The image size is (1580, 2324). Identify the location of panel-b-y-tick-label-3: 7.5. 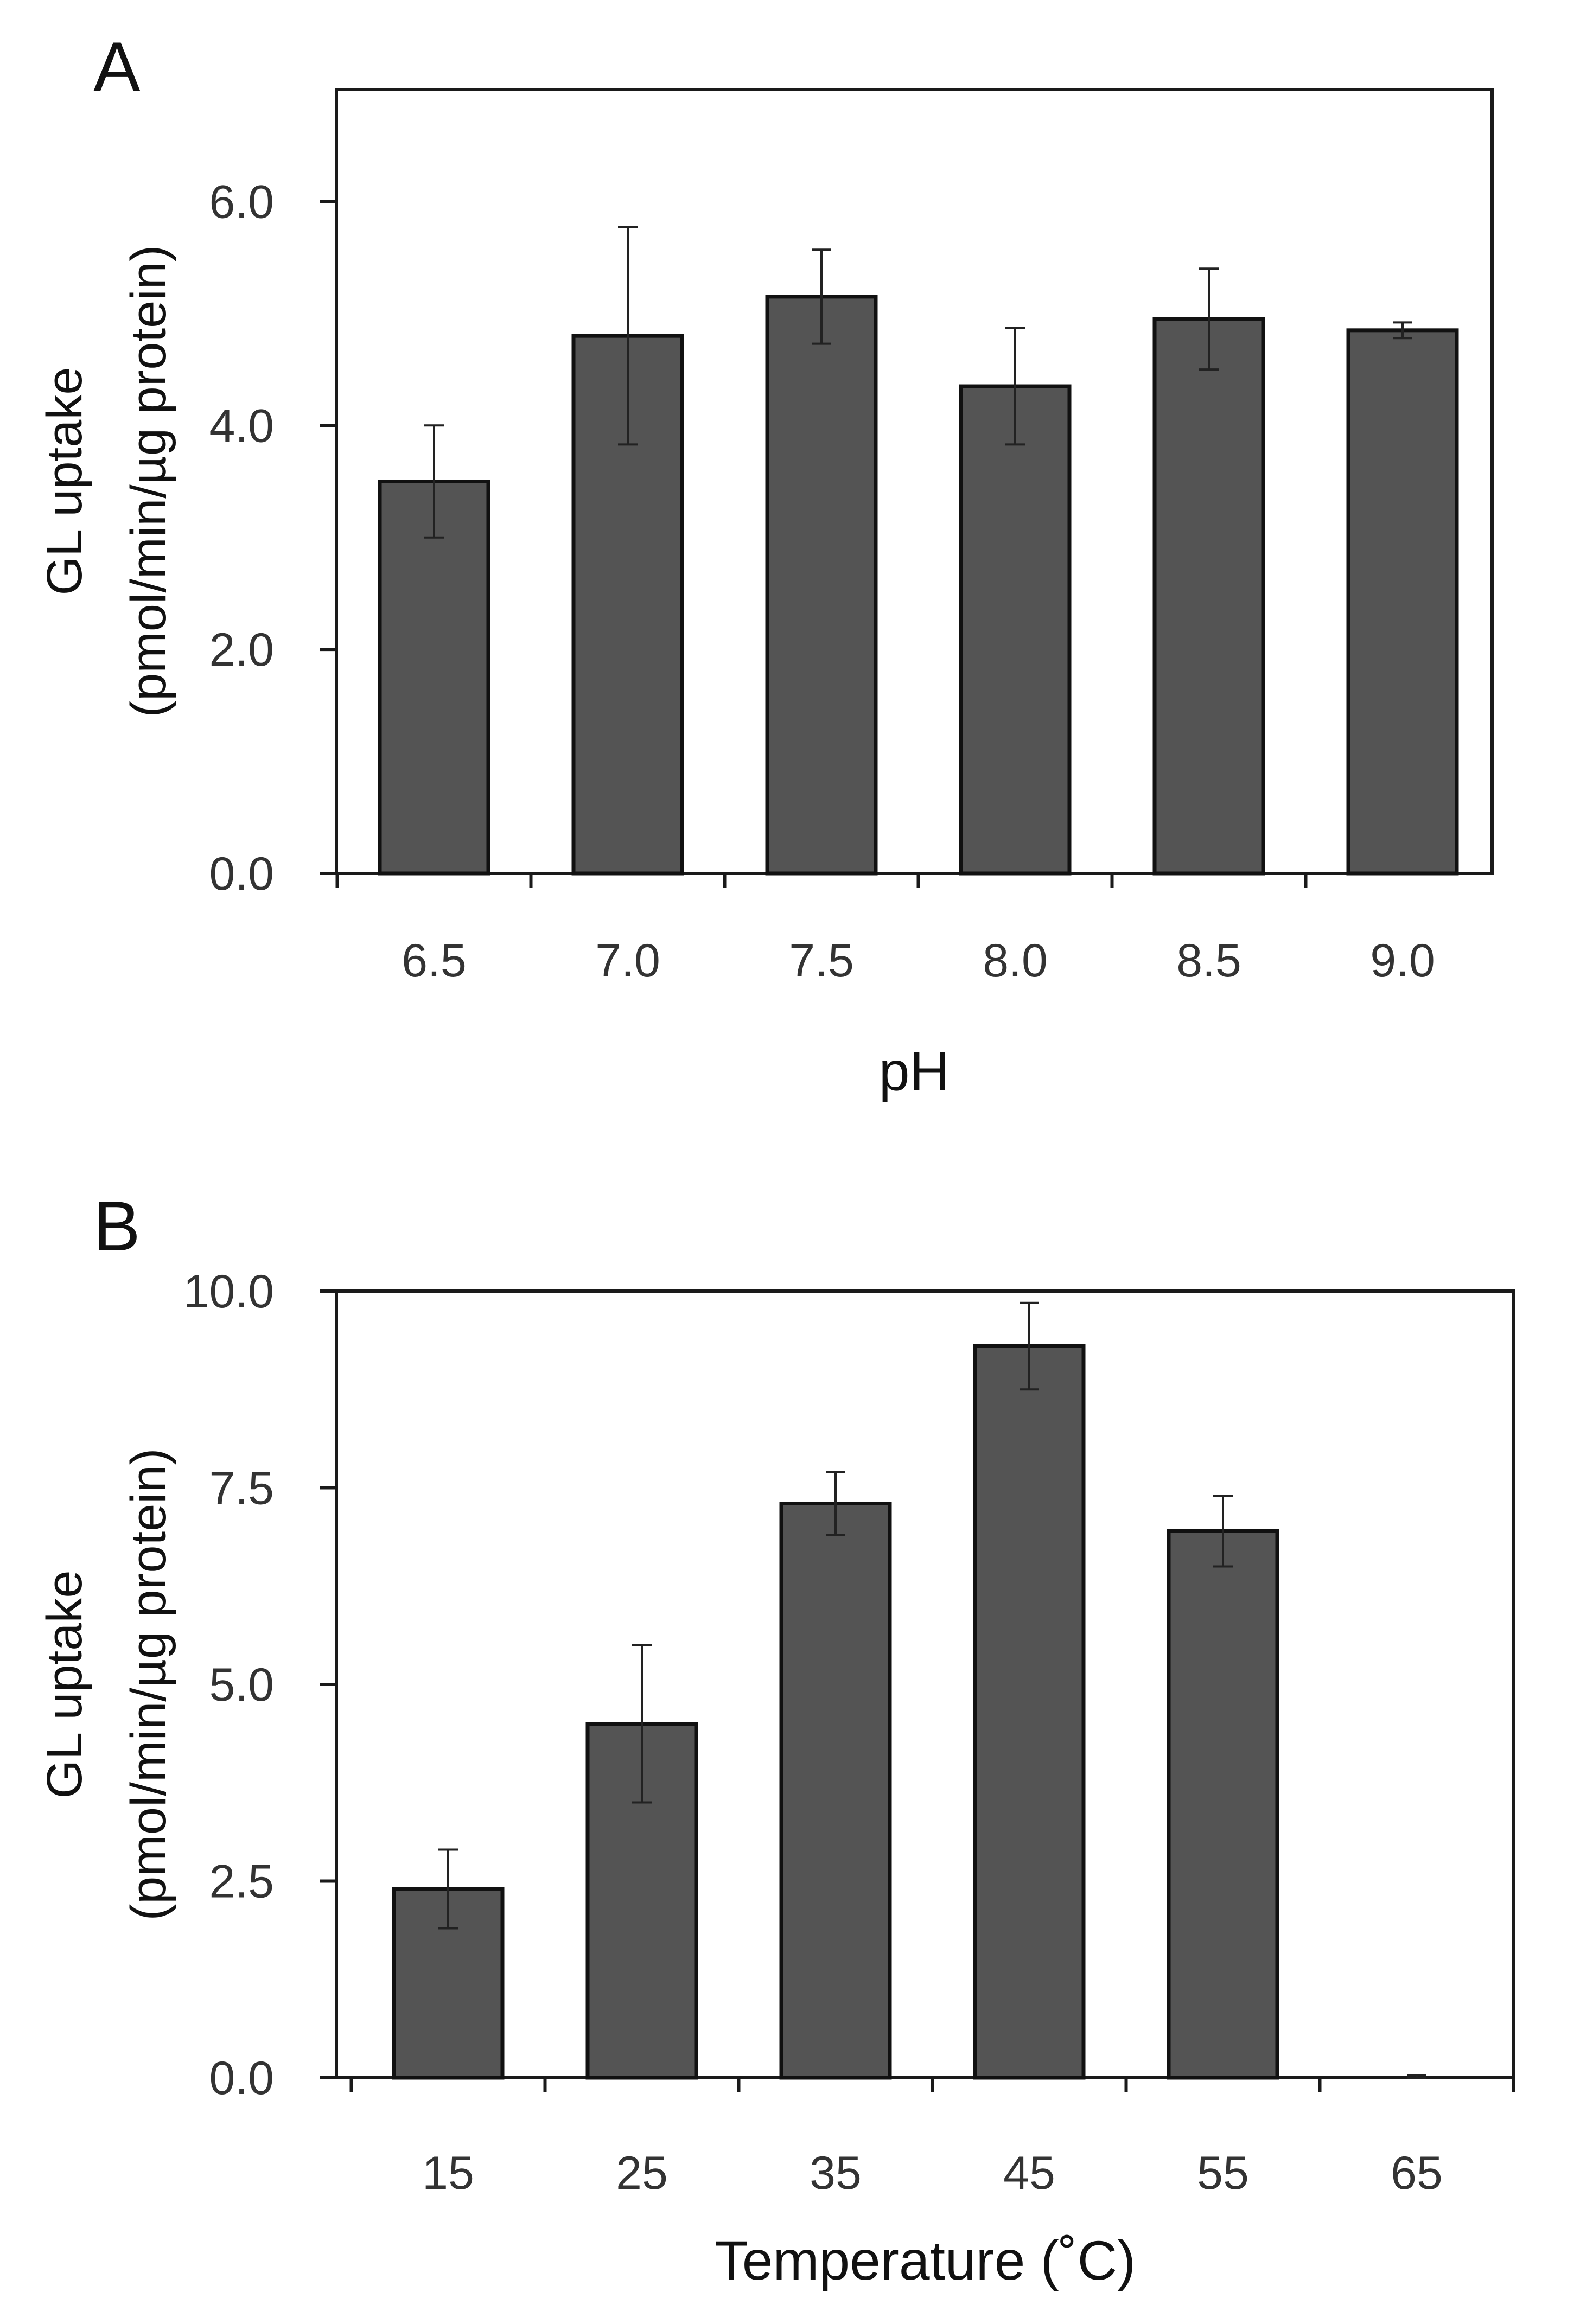
(241, 1489).